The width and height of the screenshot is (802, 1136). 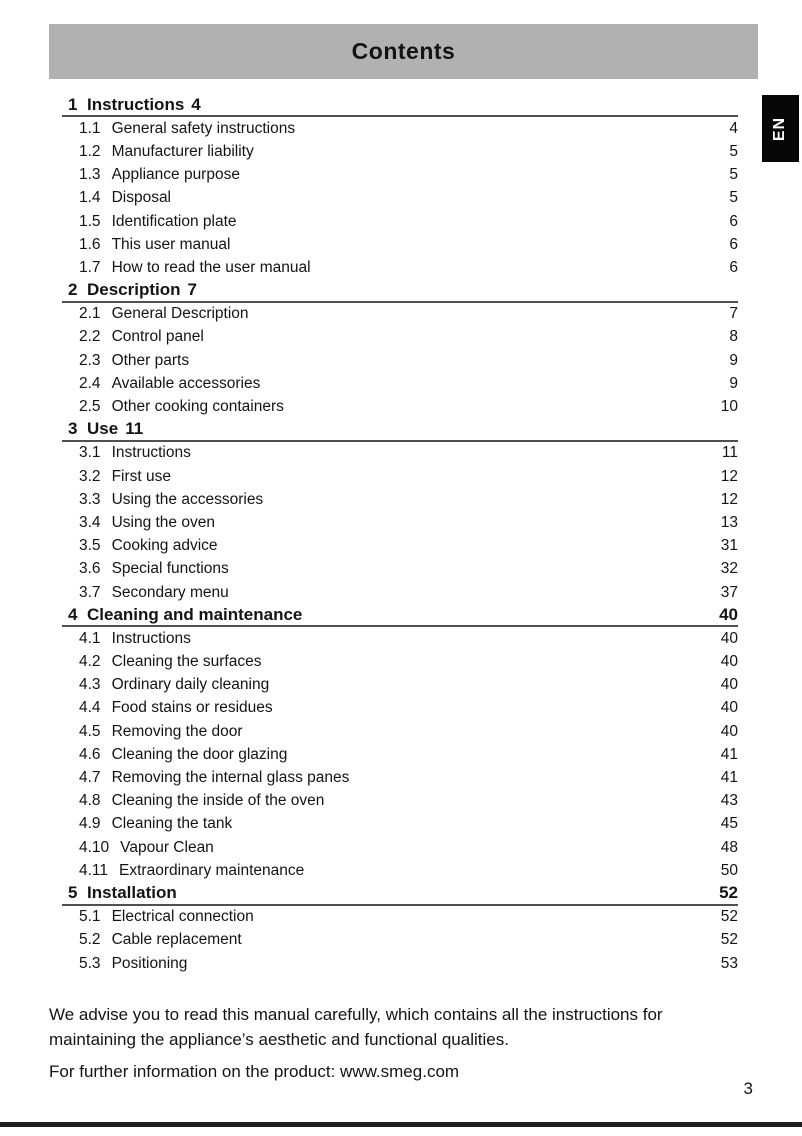 What do you see at coordinates (729, 546) in the screenshot?
I see `toc-entry-page: 31` at bounding box center [729, 546].